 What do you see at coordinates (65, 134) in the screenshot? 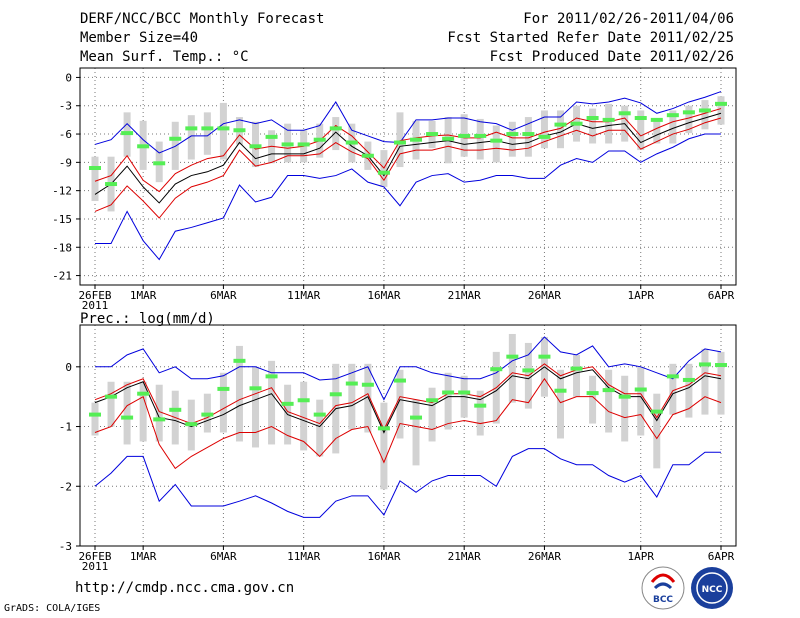
I see `y-tick-label: -6` at bounding box center [65, 134].